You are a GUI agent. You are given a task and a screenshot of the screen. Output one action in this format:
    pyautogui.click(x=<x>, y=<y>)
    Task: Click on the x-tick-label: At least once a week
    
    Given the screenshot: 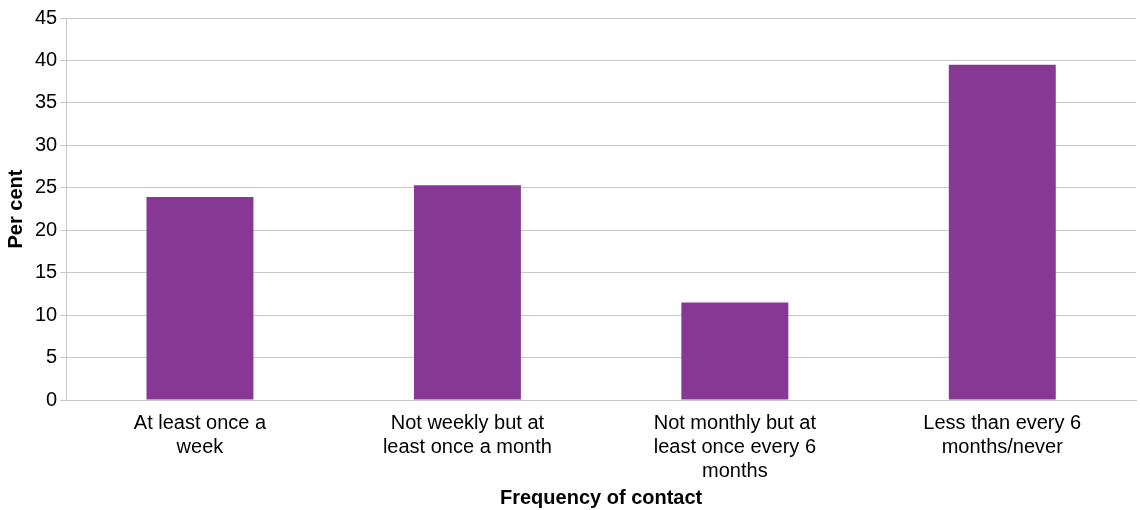 What is the action you would take?
    pyautogui.click(x=200, y=433)
    